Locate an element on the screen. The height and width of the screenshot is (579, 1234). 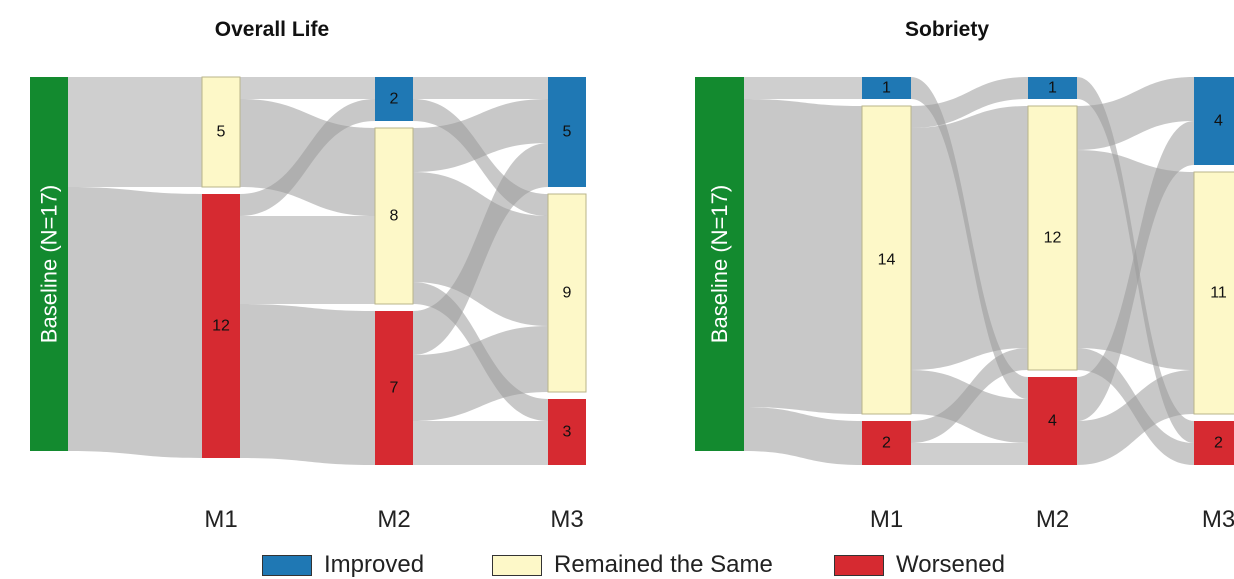
node-count-label: 8 is located at coordinates (394, 216).